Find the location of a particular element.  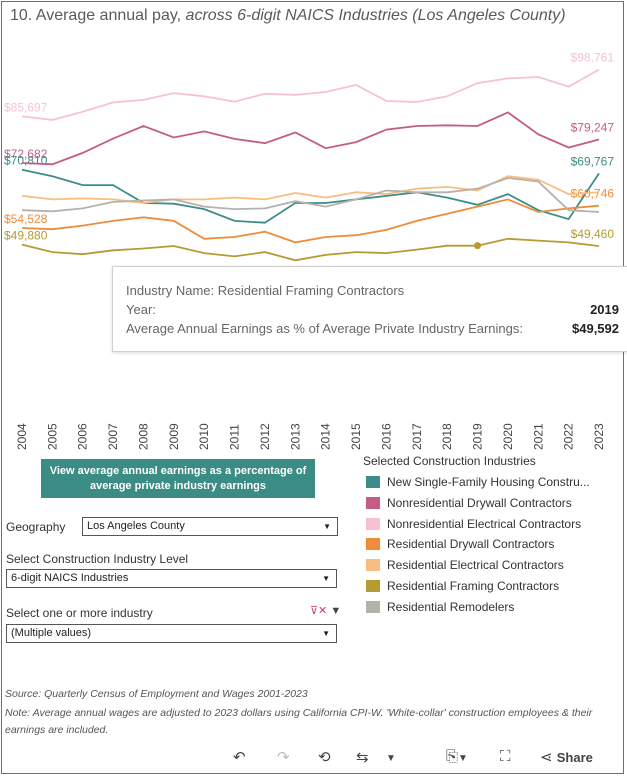

legend-item: Residential Framing Contractors is located at coordinates (462, 586).